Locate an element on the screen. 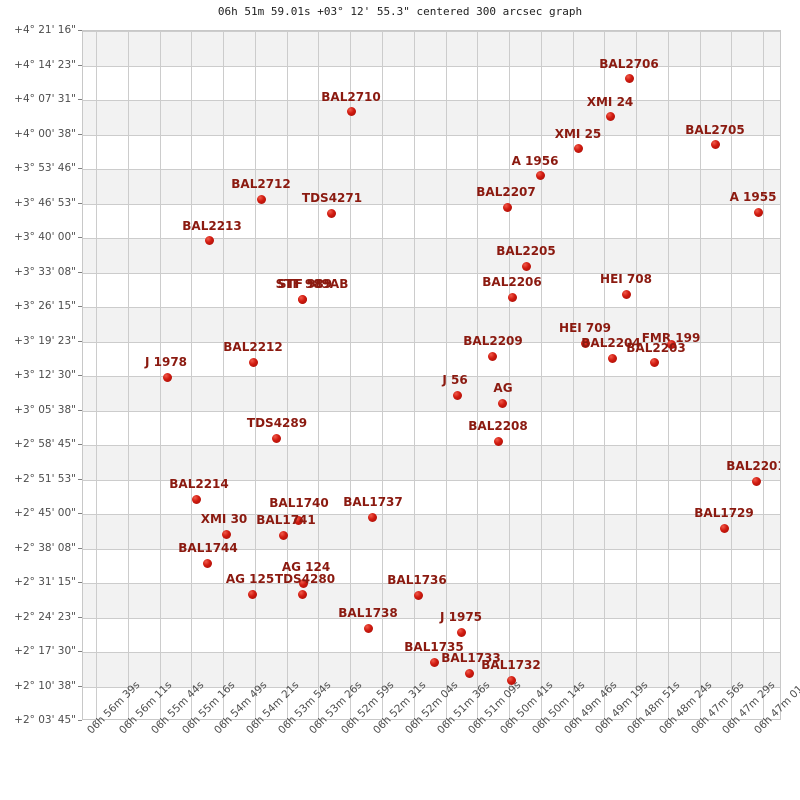  star-label: BAL1741 is located at coordinates (286, 520).